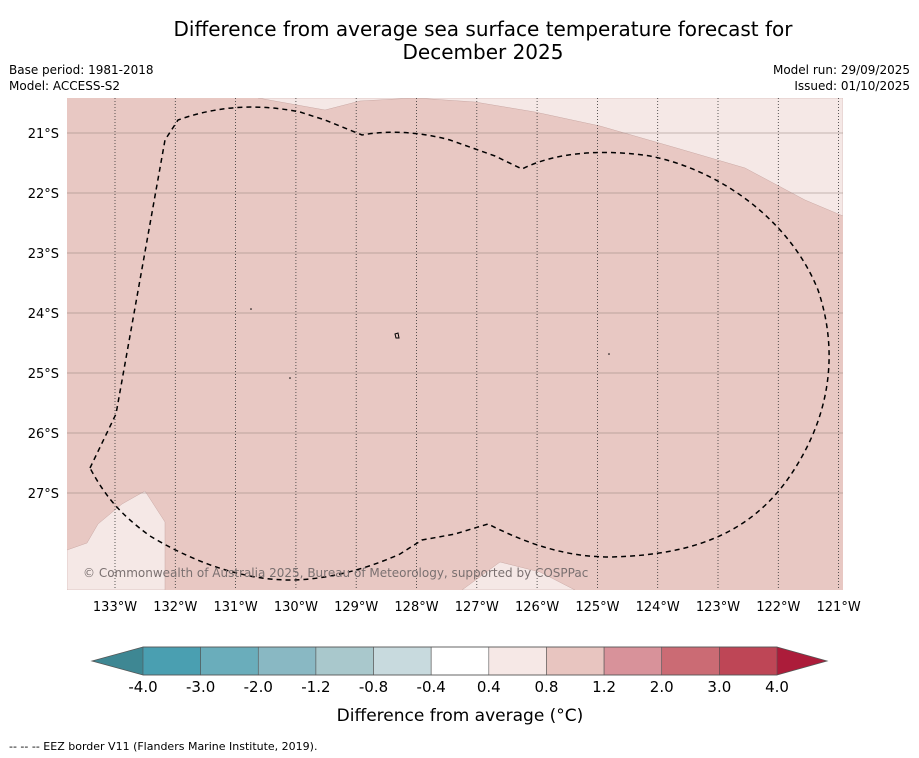 The height and width of the screenshot is (758, 919). What do you see at coordinates (296, 607) in the screenshot?
I see `longitude-label: 130°W` at bounding box center [296, 607].